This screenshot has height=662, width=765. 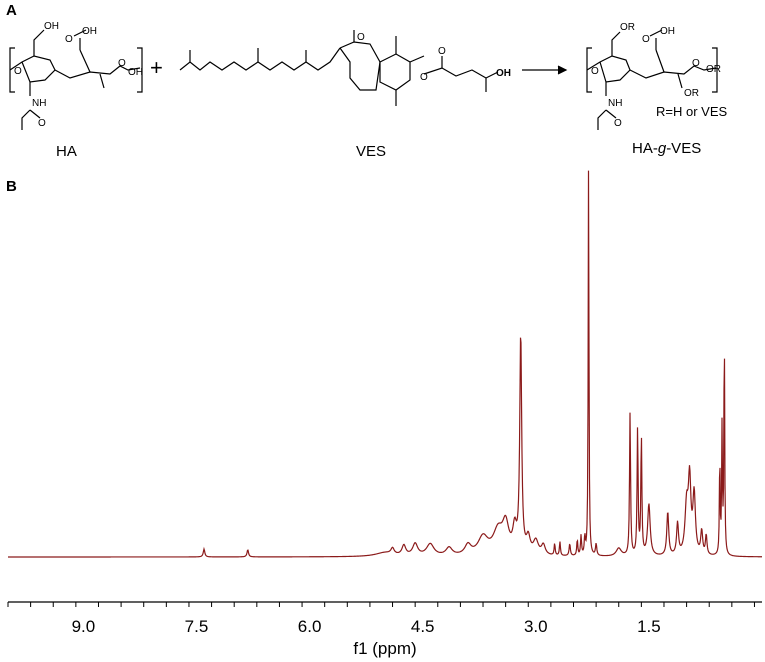 I want to click on hagves-atom-o-amide: O, so click(x=618, y=123).